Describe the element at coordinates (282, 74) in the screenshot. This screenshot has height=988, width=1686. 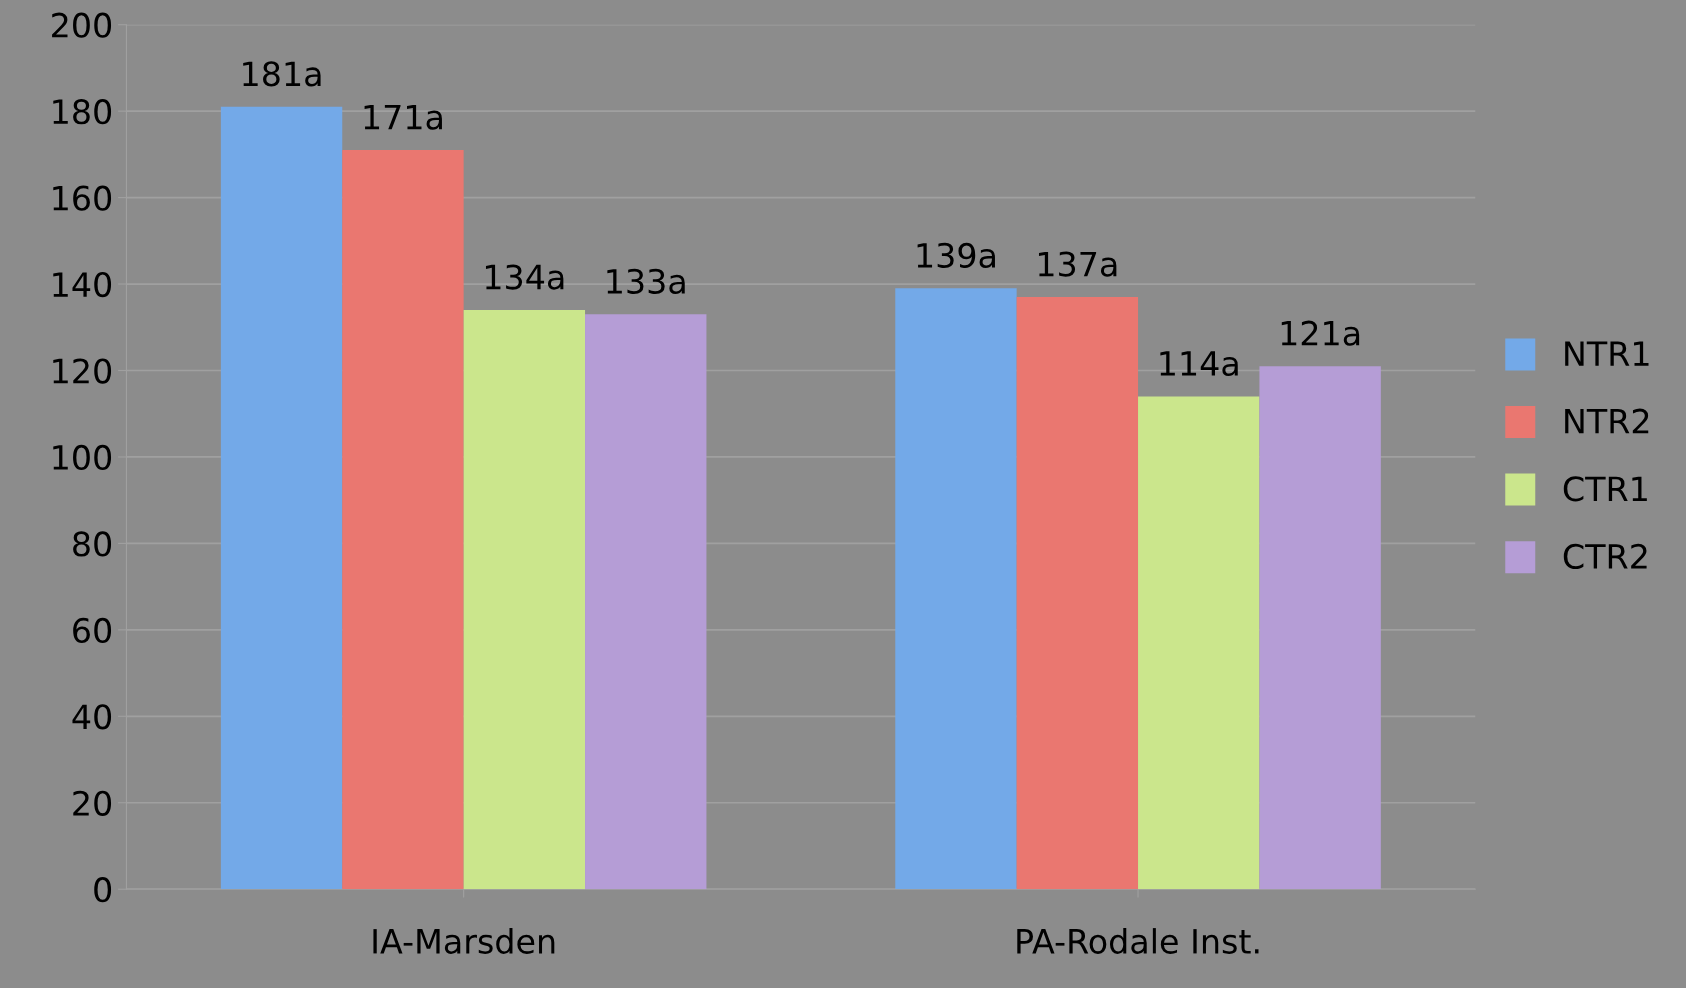
I see `data-label: 181a` at that location.